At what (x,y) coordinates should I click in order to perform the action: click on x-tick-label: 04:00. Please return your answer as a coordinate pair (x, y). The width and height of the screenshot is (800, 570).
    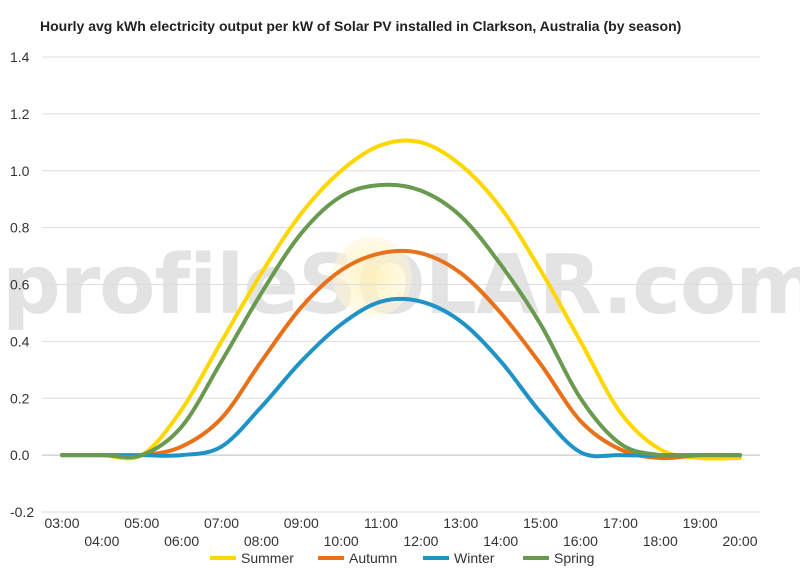
    Looking at the image, I should click on (101, 541).